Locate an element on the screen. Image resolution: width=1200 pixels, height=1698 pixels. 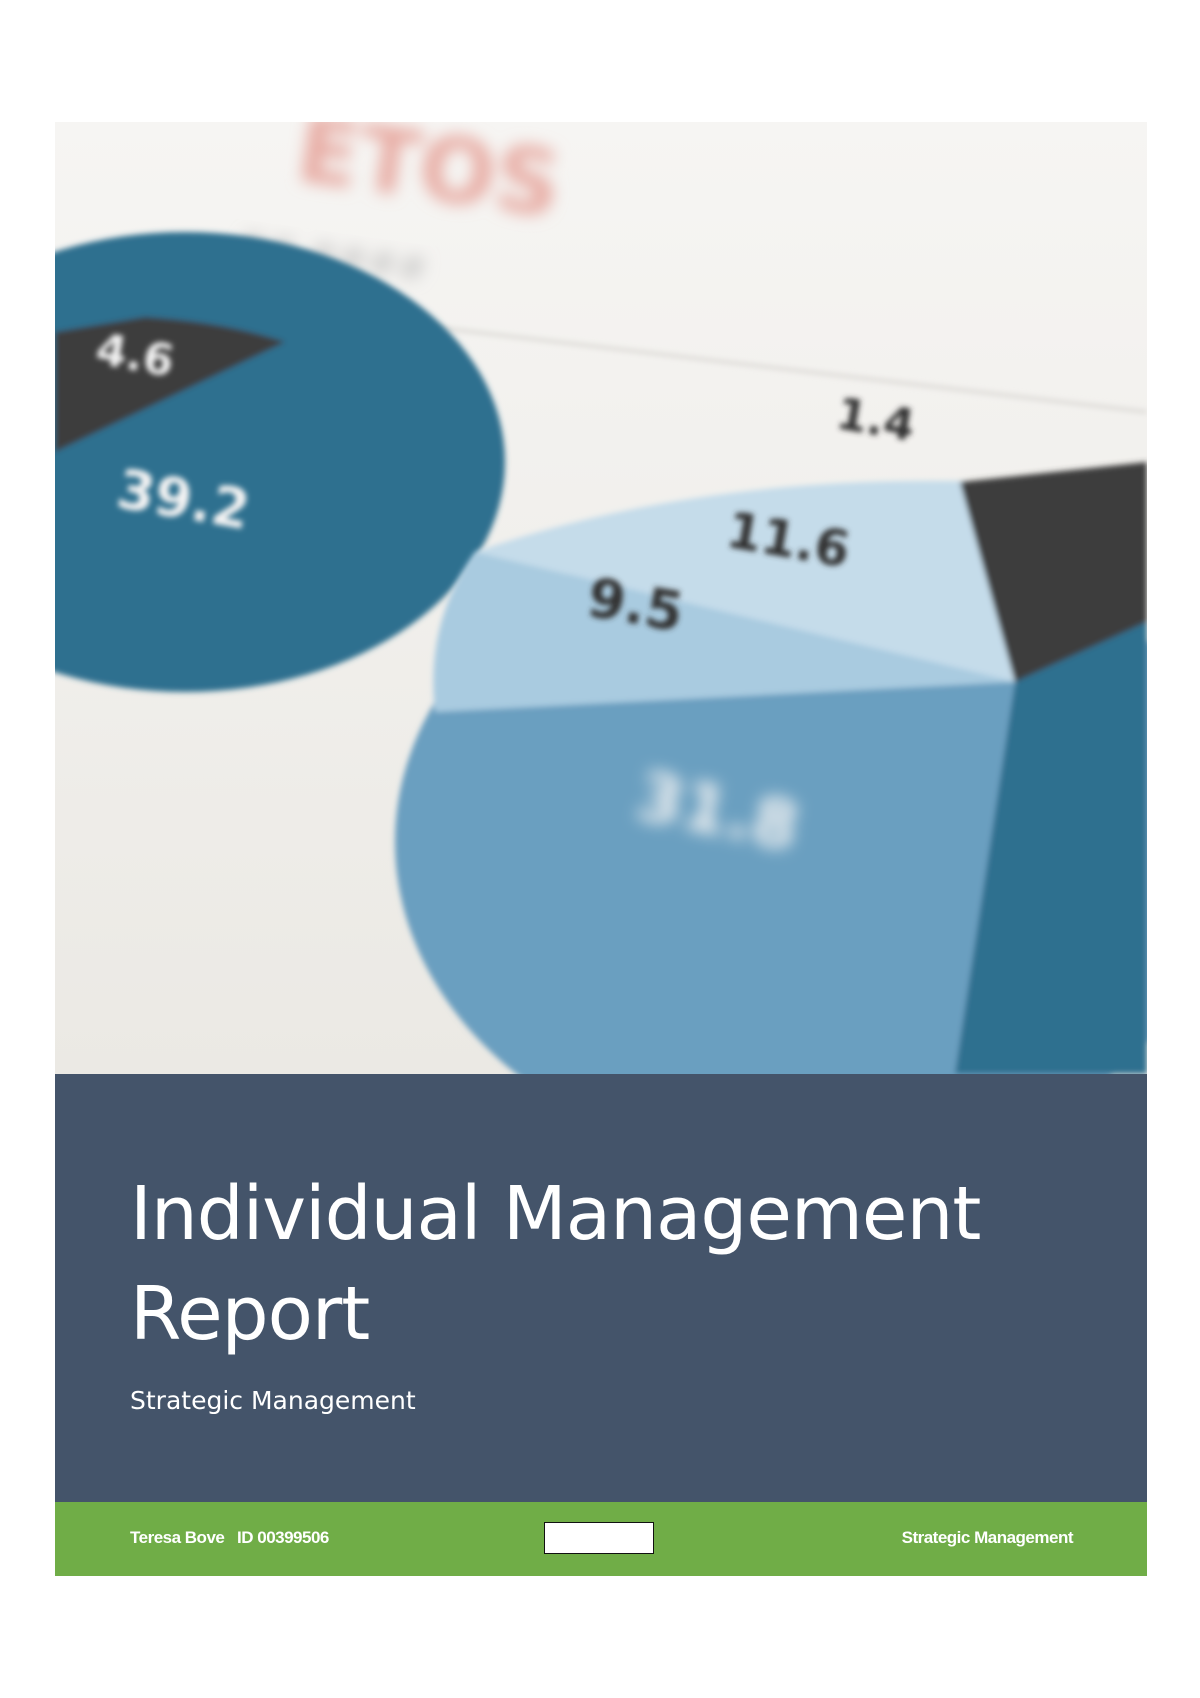
document-subtitle: Strategic Management is located at coordinates (273, 1400).